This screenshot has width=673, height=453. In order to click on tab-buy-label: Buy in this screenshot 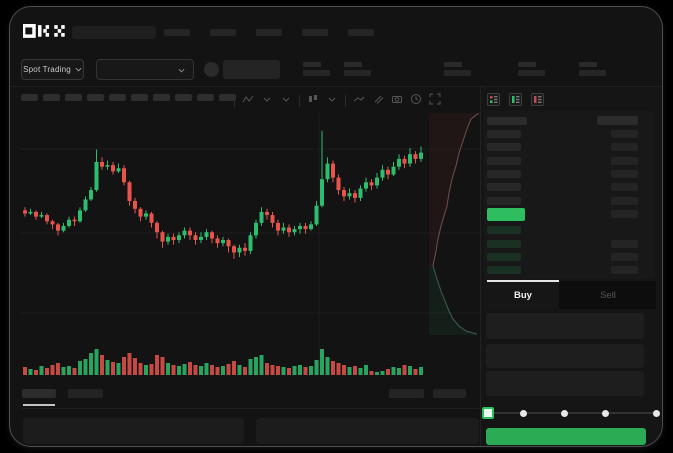, I will do `click(523, 295)`.